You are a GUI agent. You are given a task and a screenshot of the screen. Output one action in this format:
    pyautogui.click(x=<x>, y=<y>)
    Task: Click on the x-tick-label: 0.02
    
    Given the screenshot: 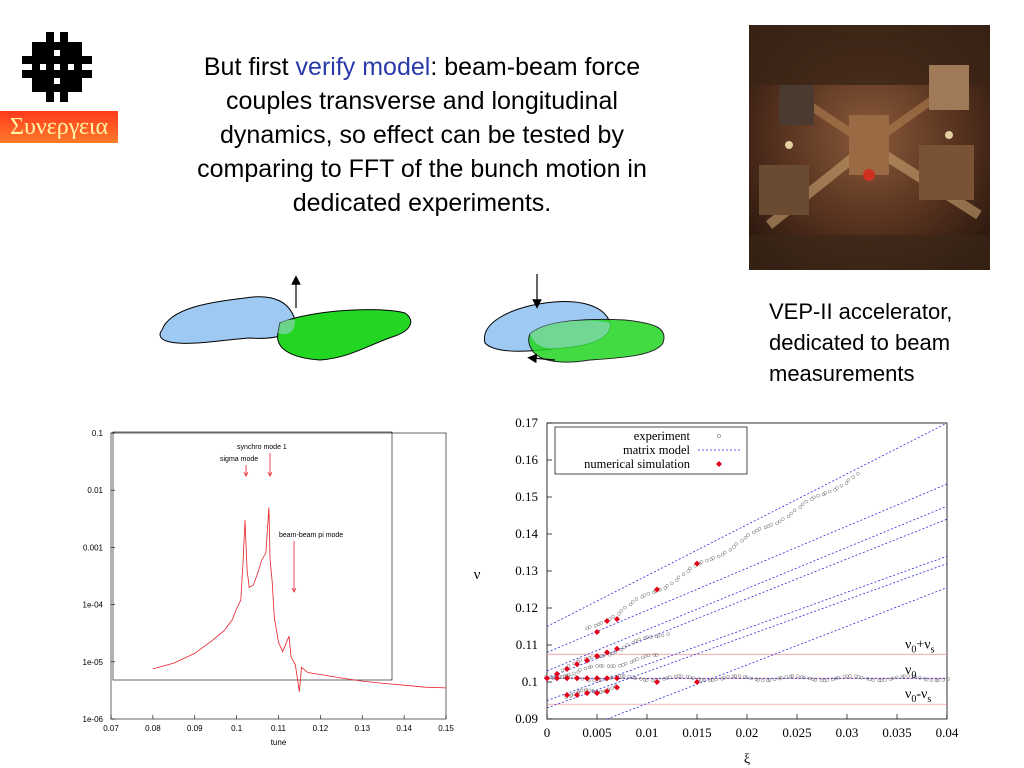 What is the action you would take?
    pyautogui.click(x=747, y=732)
    